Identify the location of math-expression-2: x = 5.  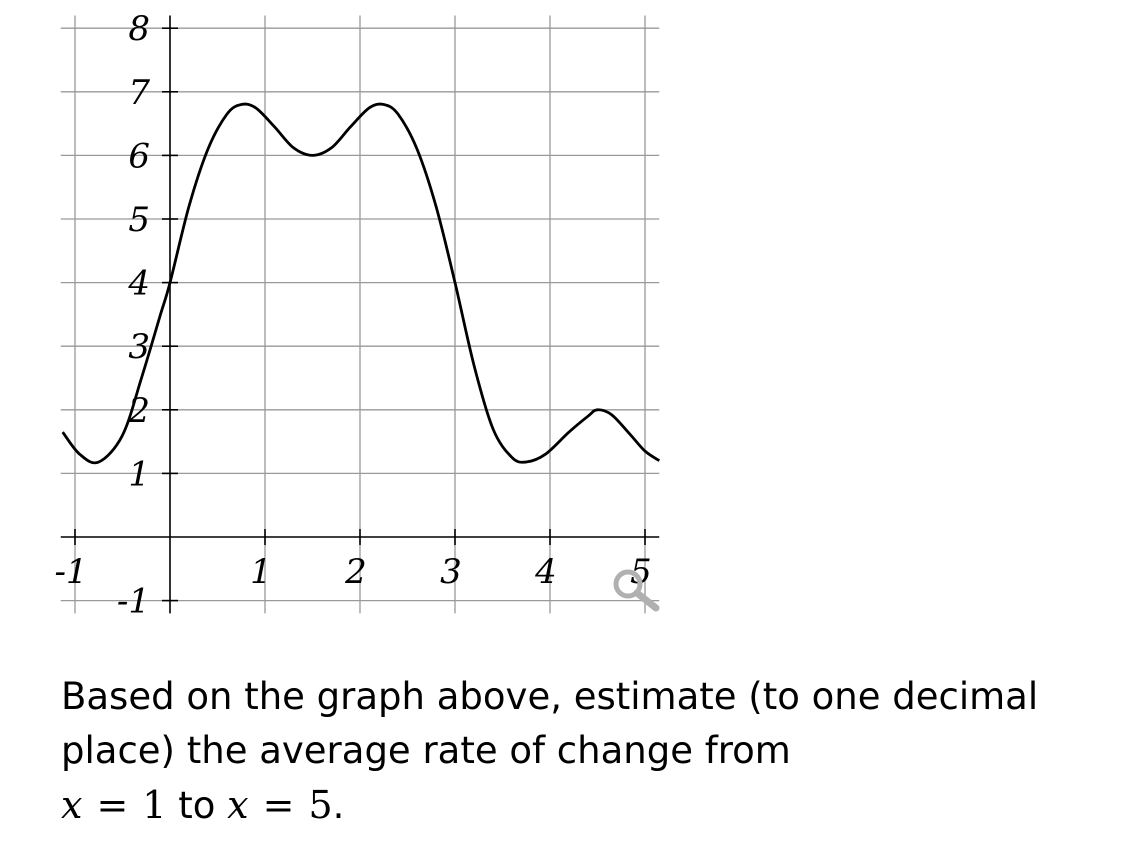
(279, 805).